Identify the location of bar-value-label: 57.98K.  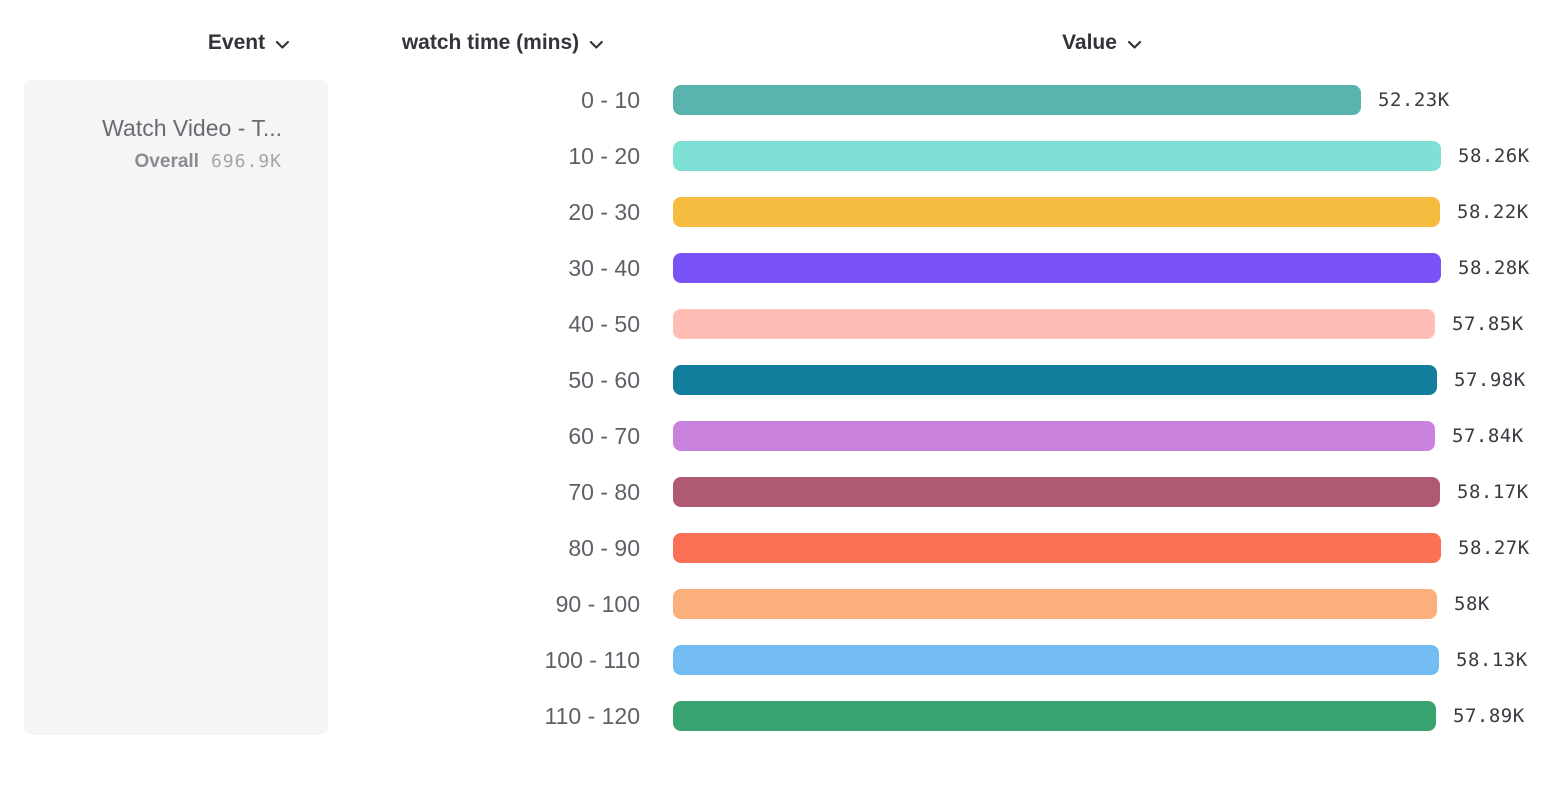
(1490, 380).